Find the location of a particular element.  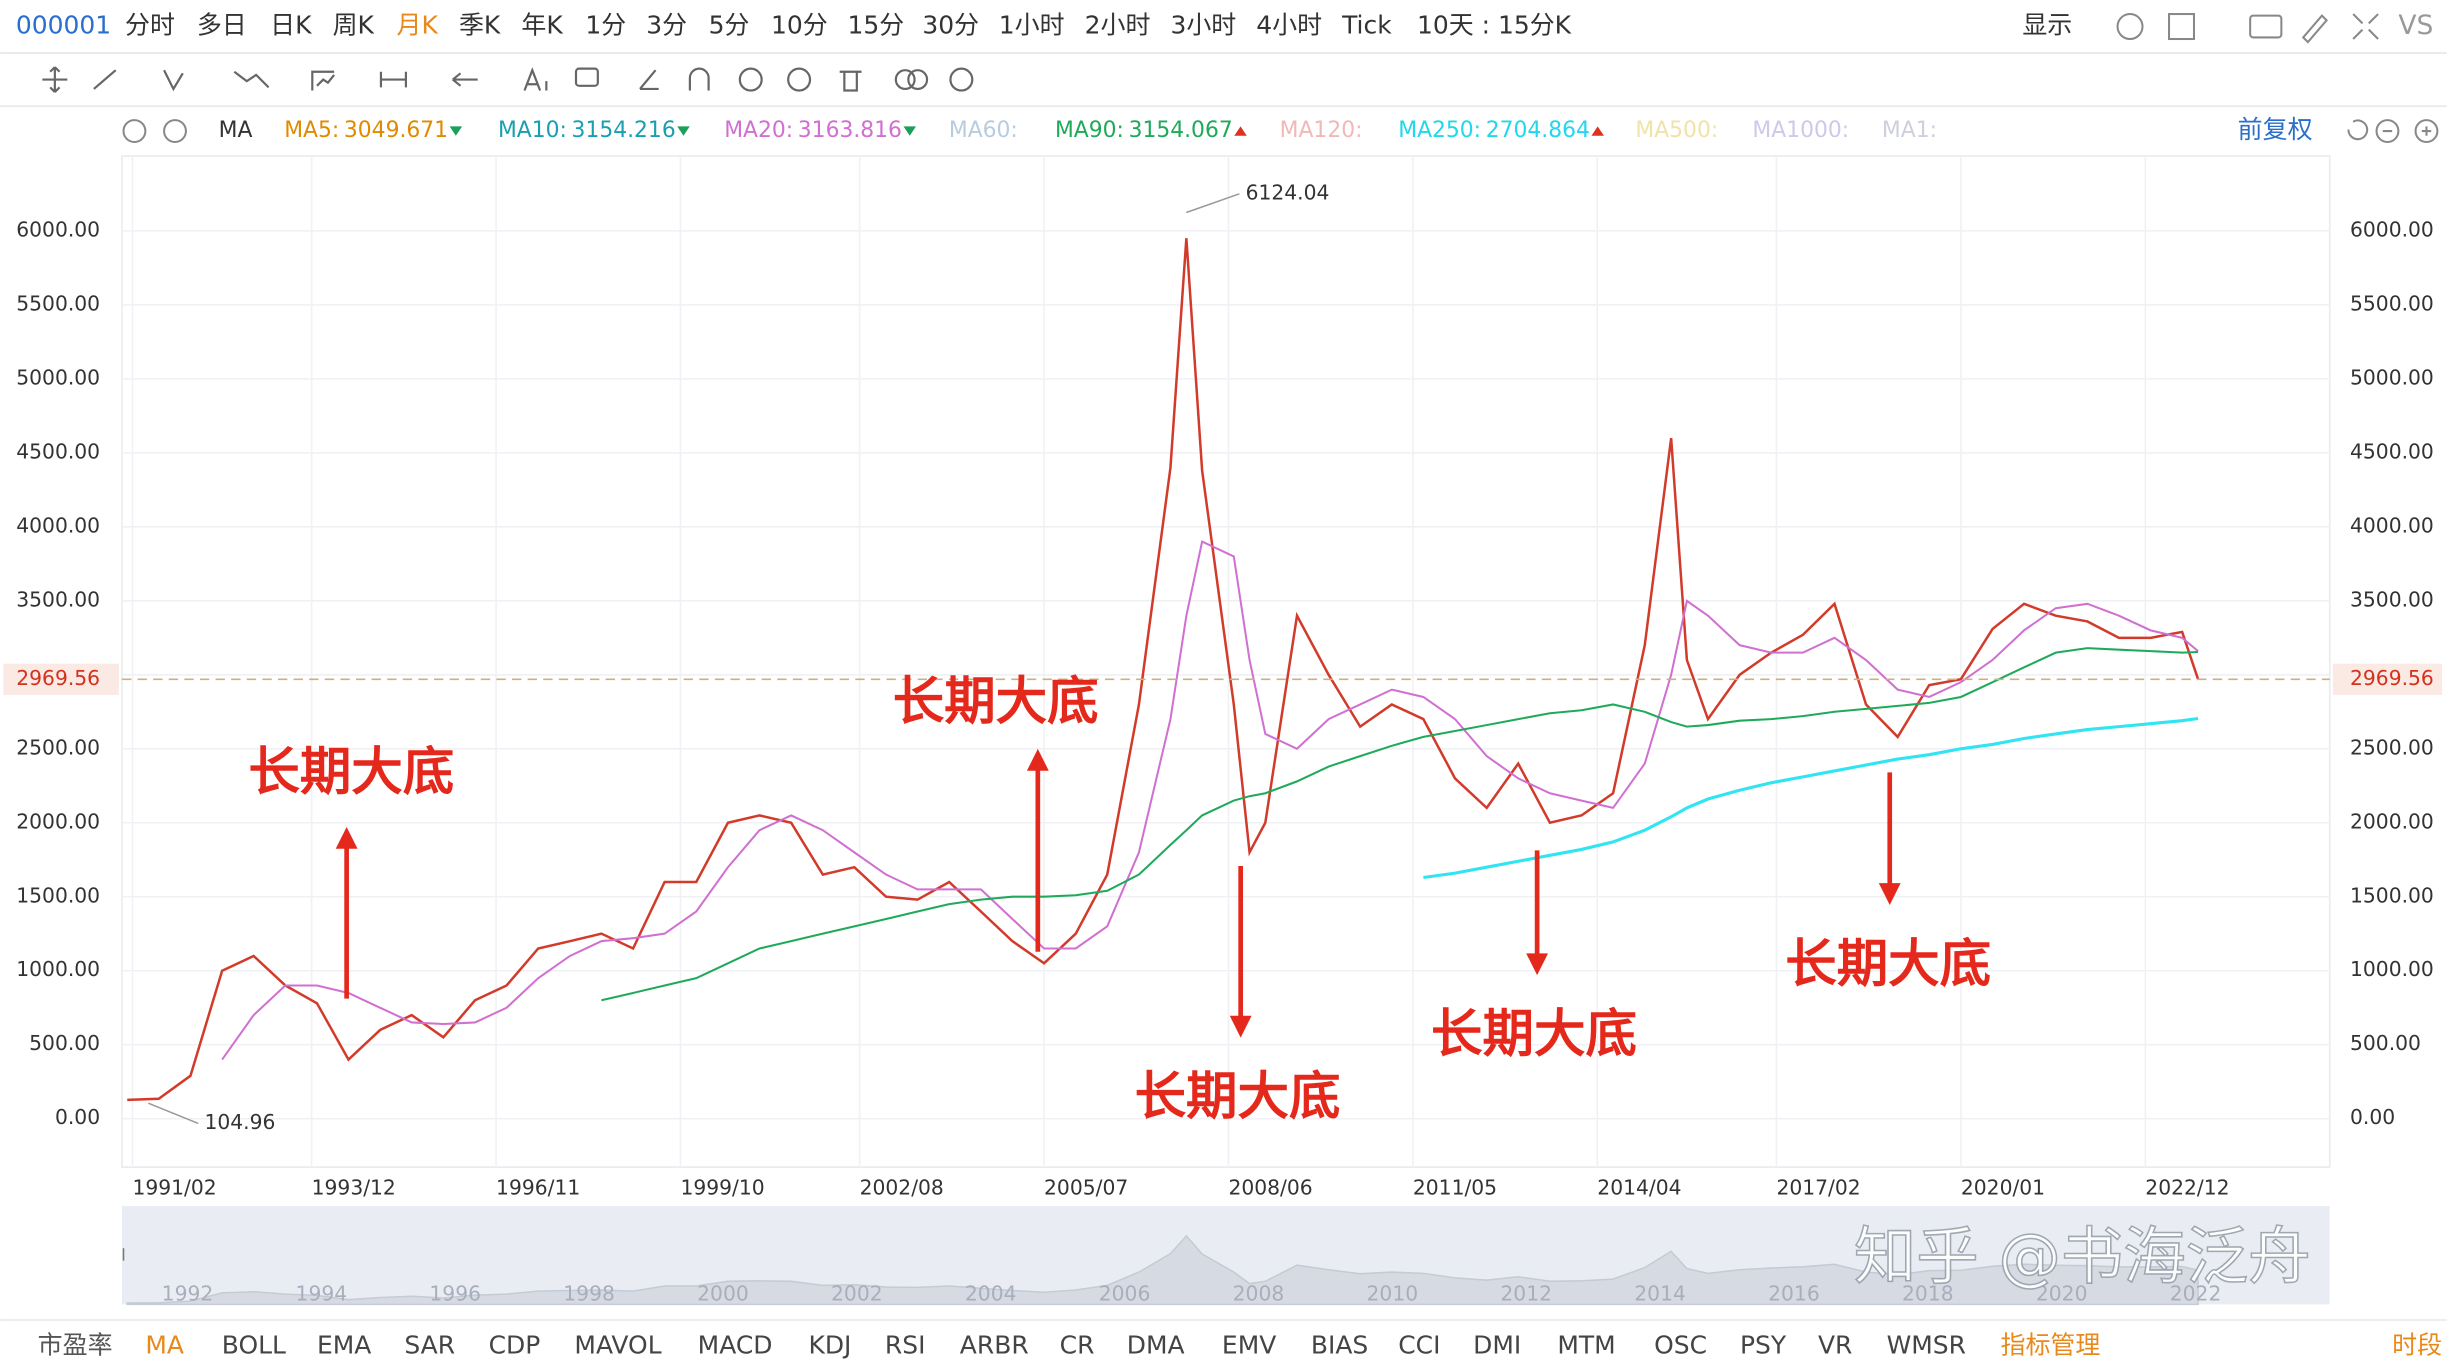

hide-tool is located at coordinates (799, 79).